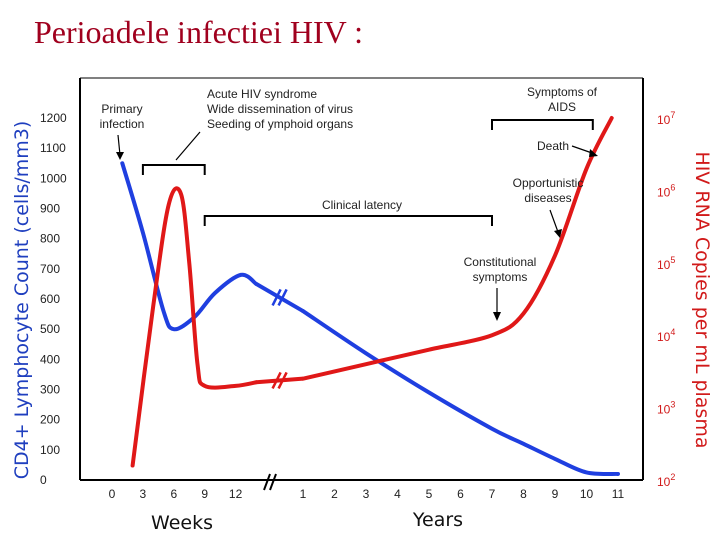 The width and height of the screenshot is (720, 540). I want to click on x-tick-label-week: 3, so click(143, 494).